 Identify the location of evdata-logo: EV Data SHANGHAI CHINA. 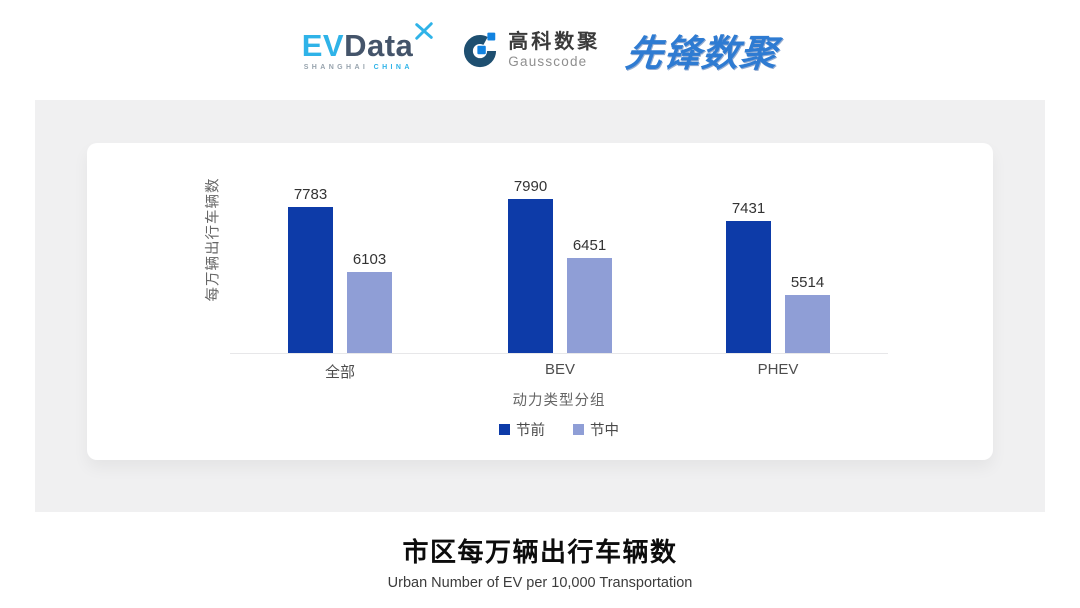
(368, 46).